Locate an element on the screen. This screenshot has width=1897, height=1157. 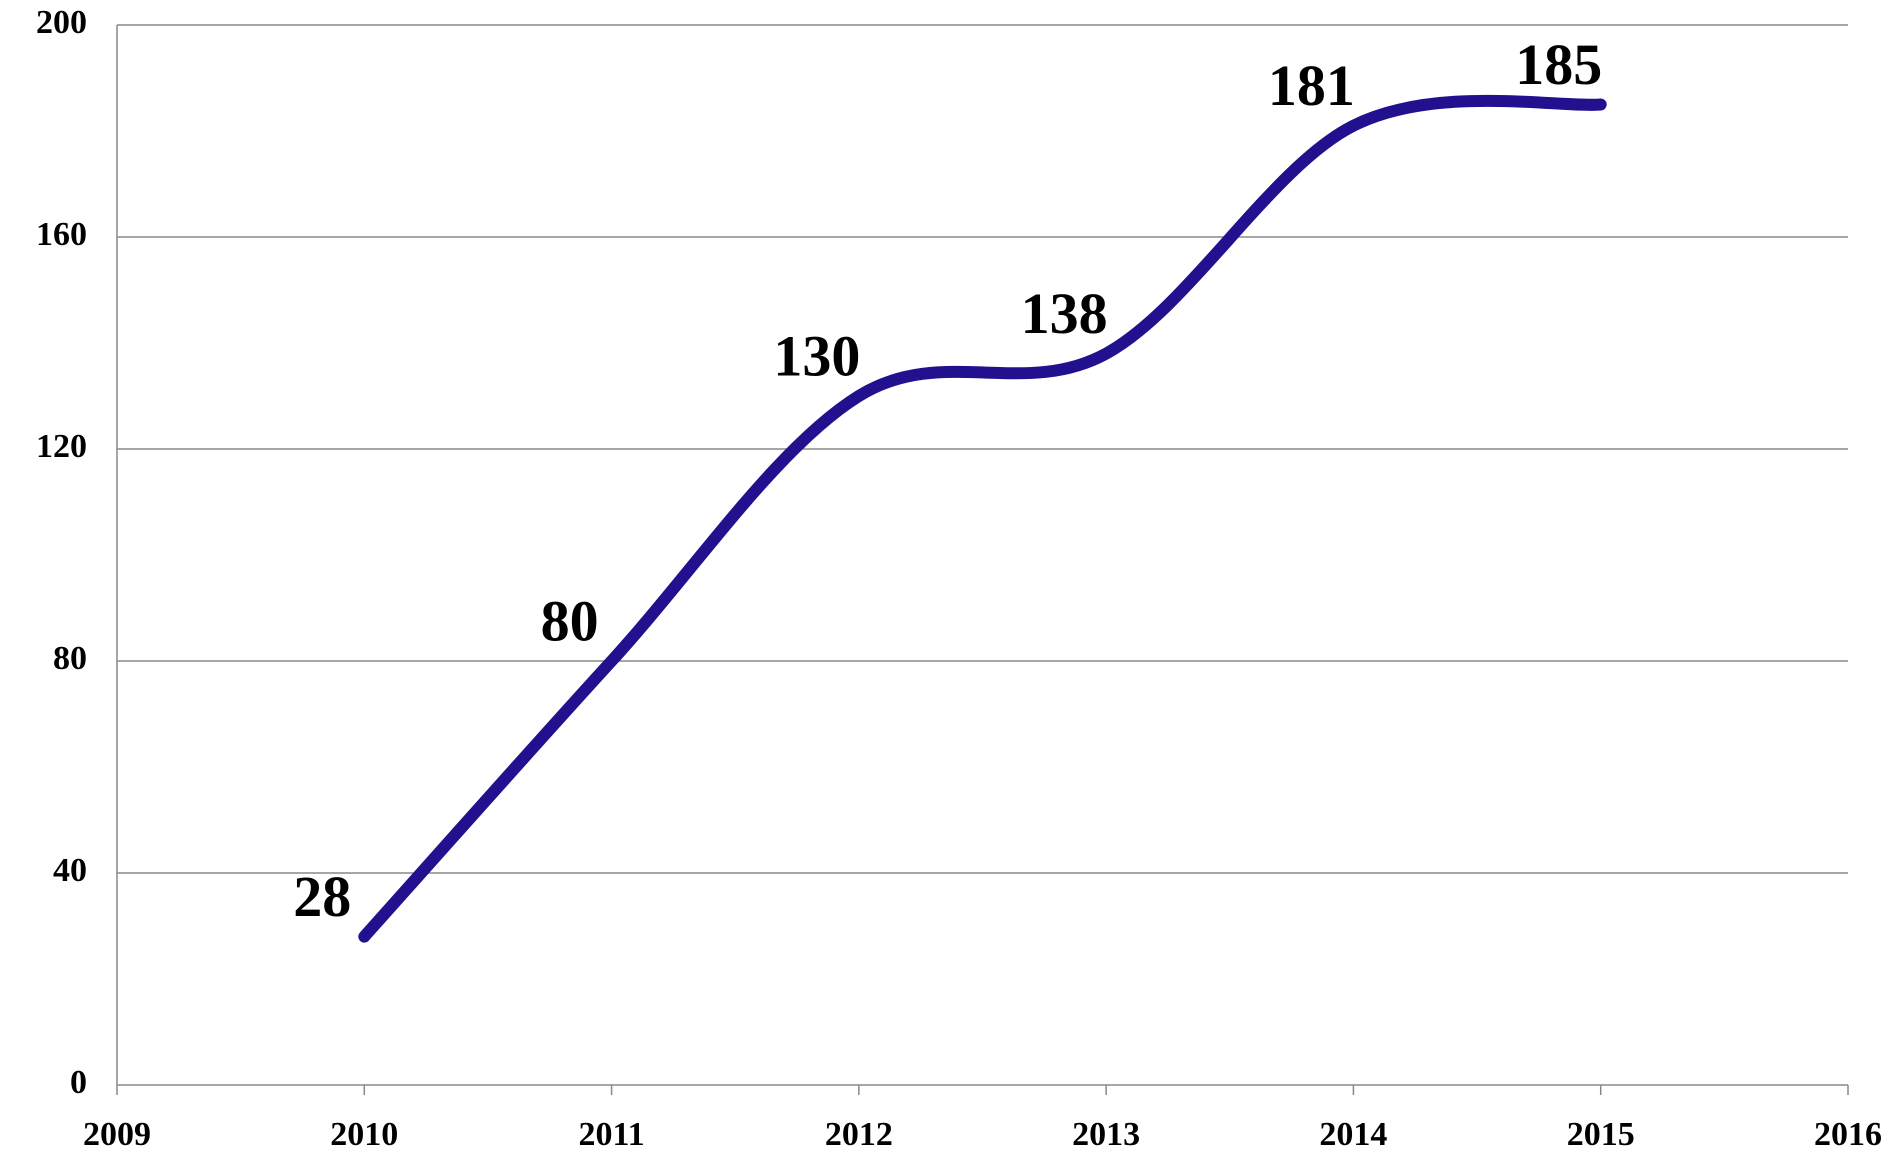
data-label: 138 is located at coordinates (1064, 313).